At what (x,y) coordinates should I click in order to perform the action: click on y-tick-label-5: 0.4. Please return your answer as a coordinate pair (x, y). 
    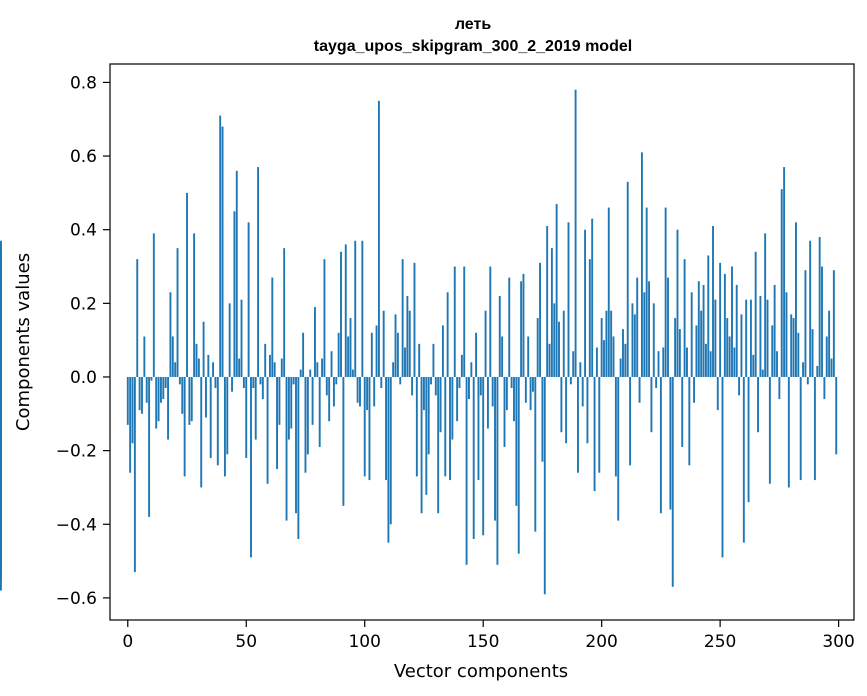
    Looking at the image, I should click on (83, 231).